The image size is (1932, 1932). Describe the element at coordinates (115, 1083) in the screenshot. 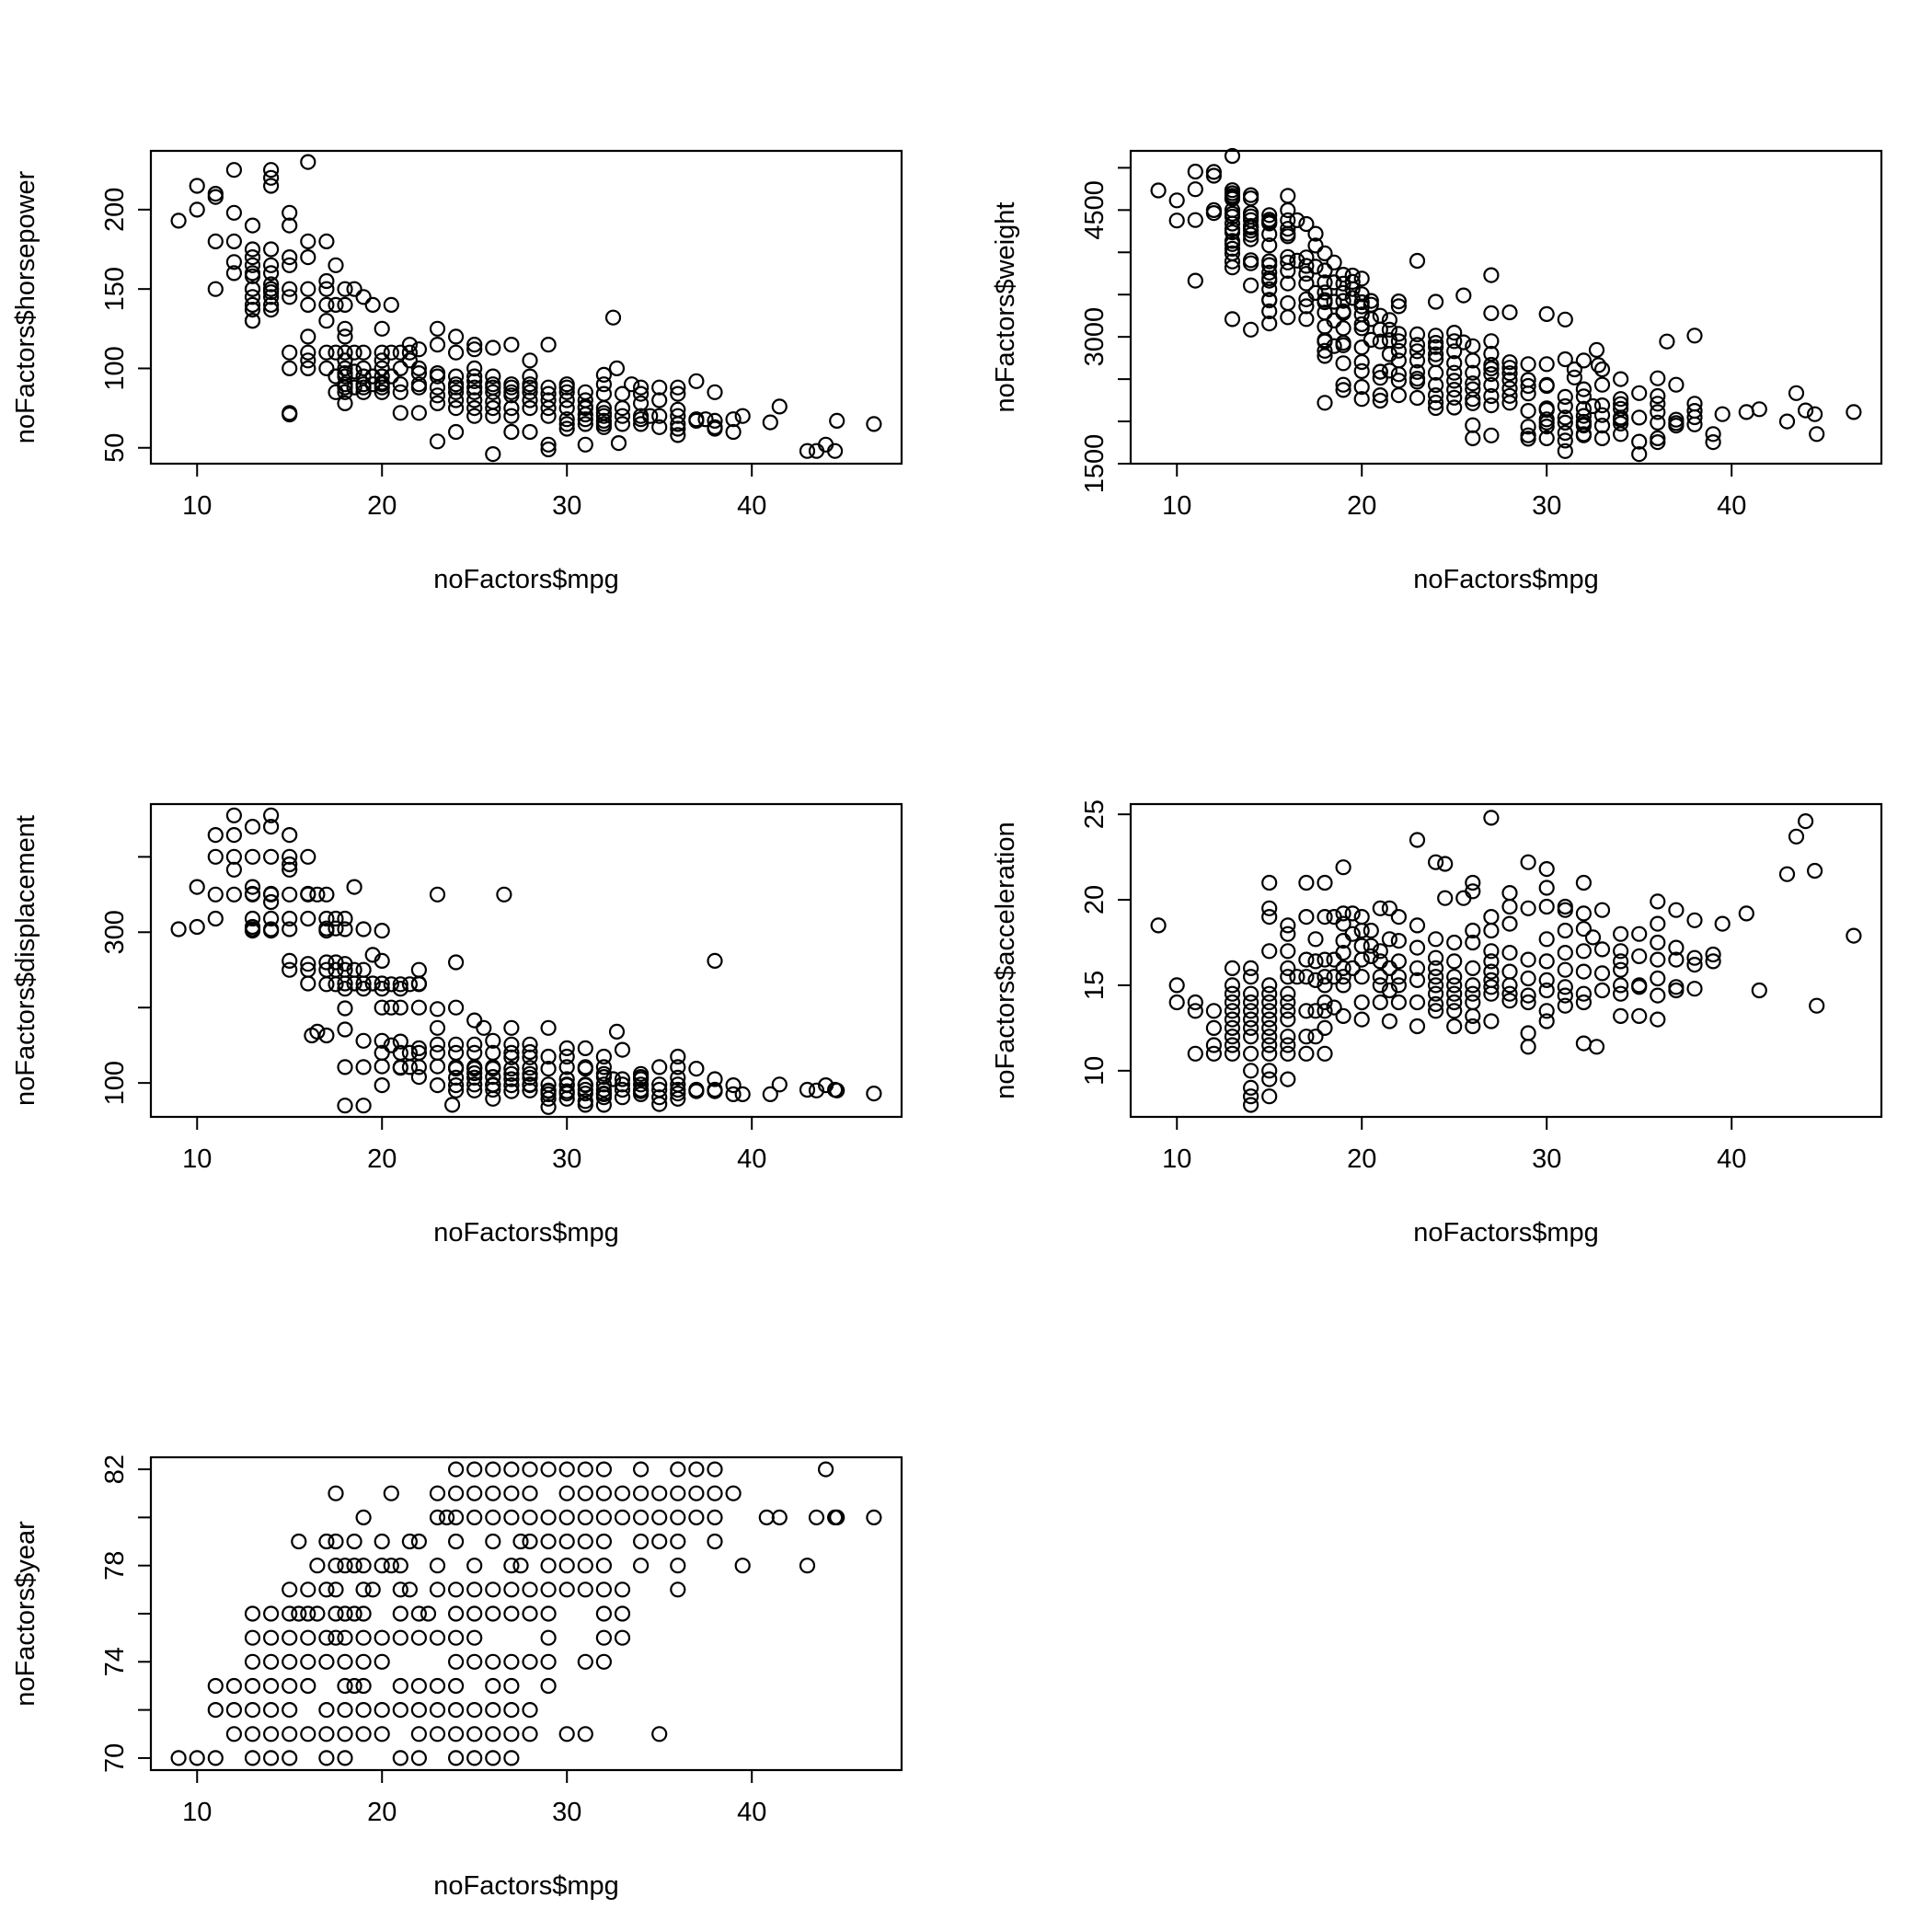

I see `y-tick-label: 100` at that location.